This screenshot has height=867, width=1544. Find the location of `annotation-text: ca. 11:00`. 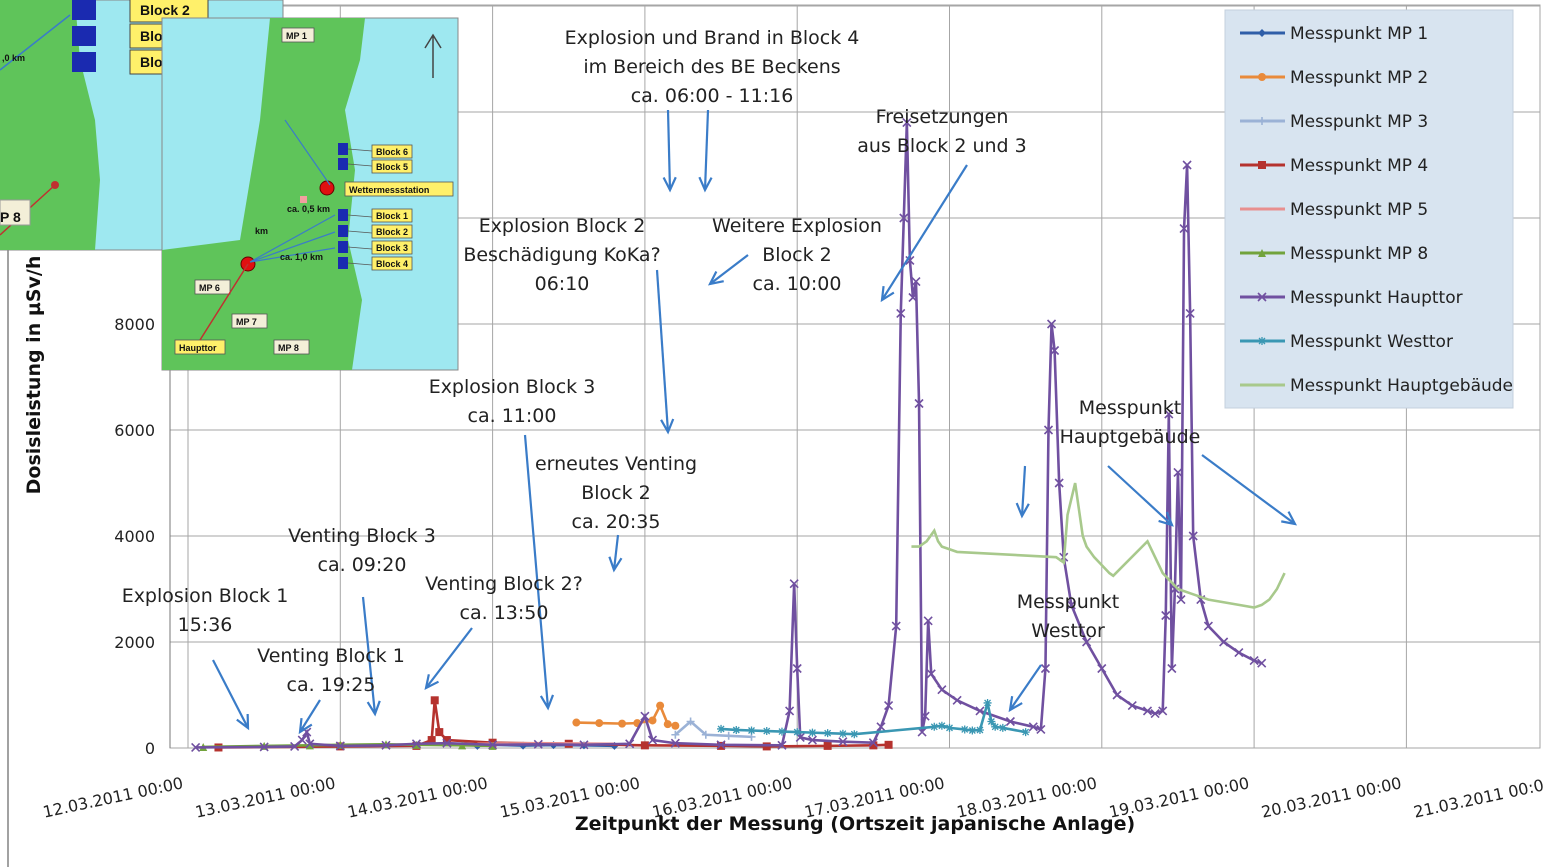

annotation-text: ca. 11:00 is located at coordinates (512, 416).